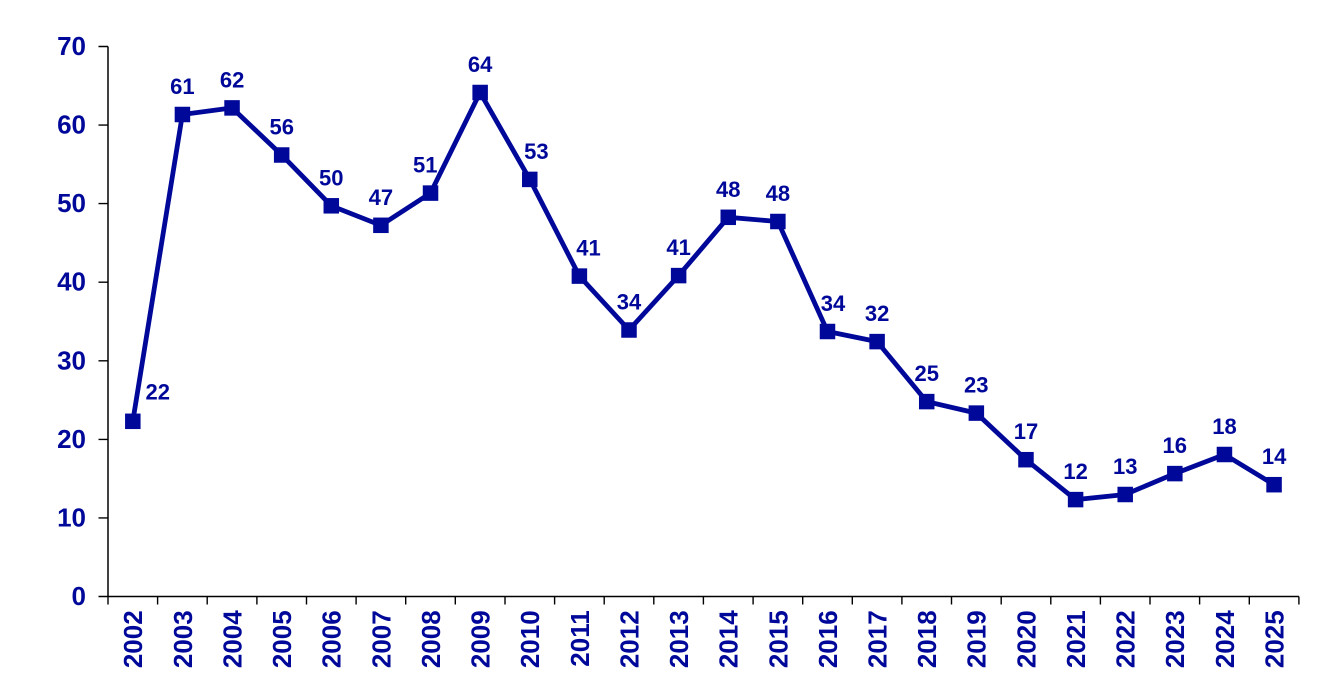  I want to click on svg-text: 2023, so click(1175, 639).